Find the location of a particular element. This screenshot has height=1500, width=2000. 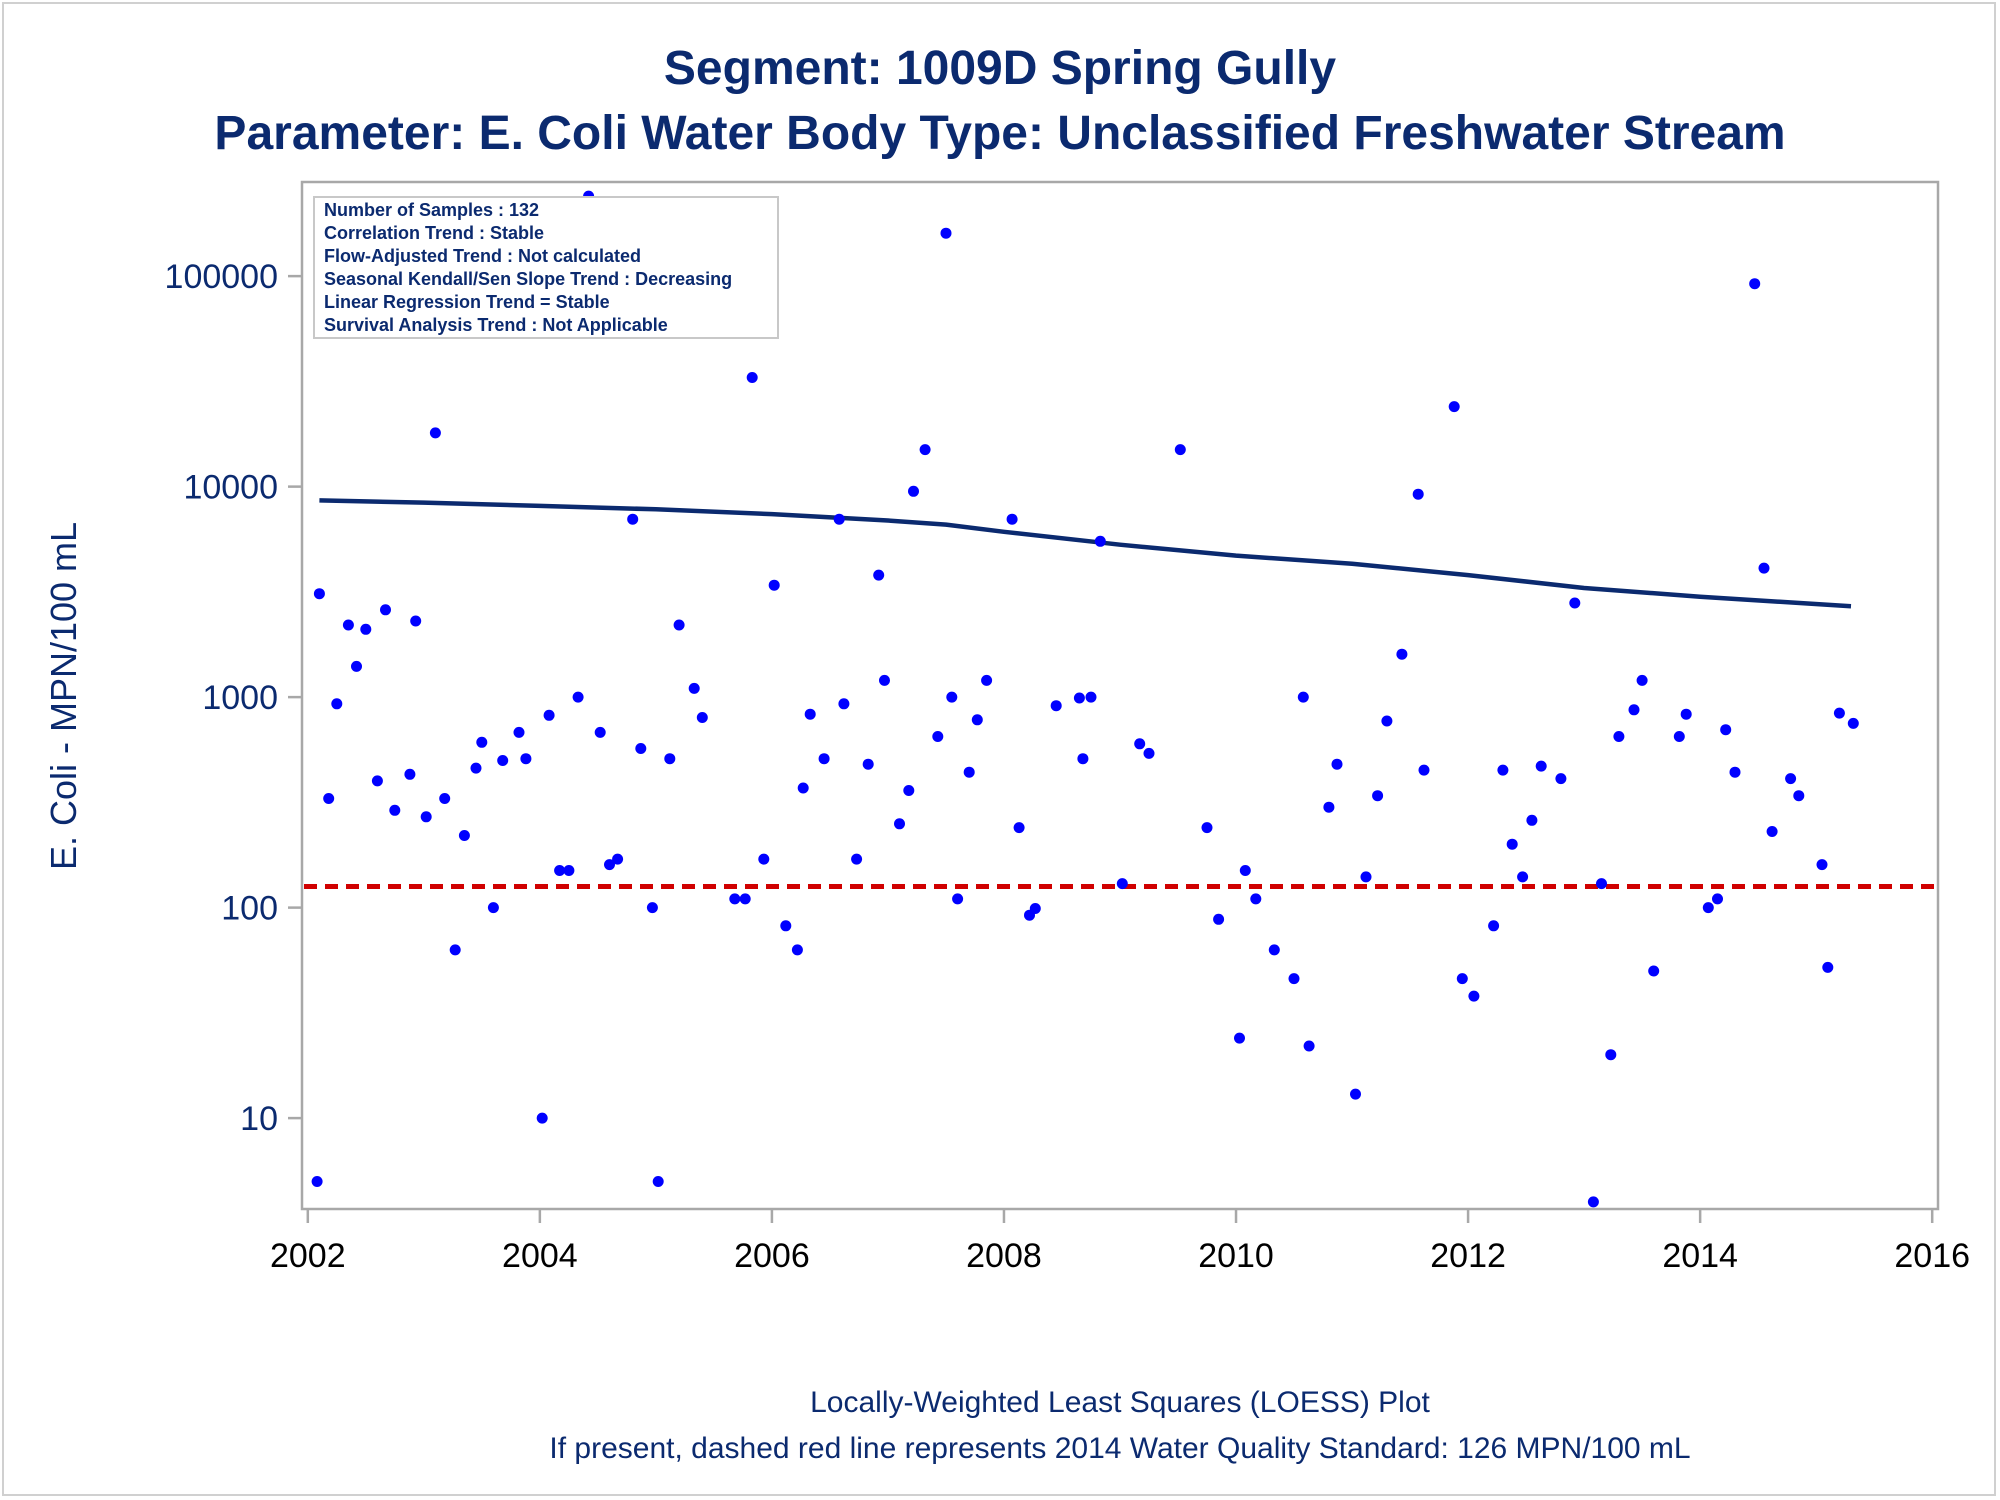

y-tick-label: 1000 is located at coordinates (240, 698).